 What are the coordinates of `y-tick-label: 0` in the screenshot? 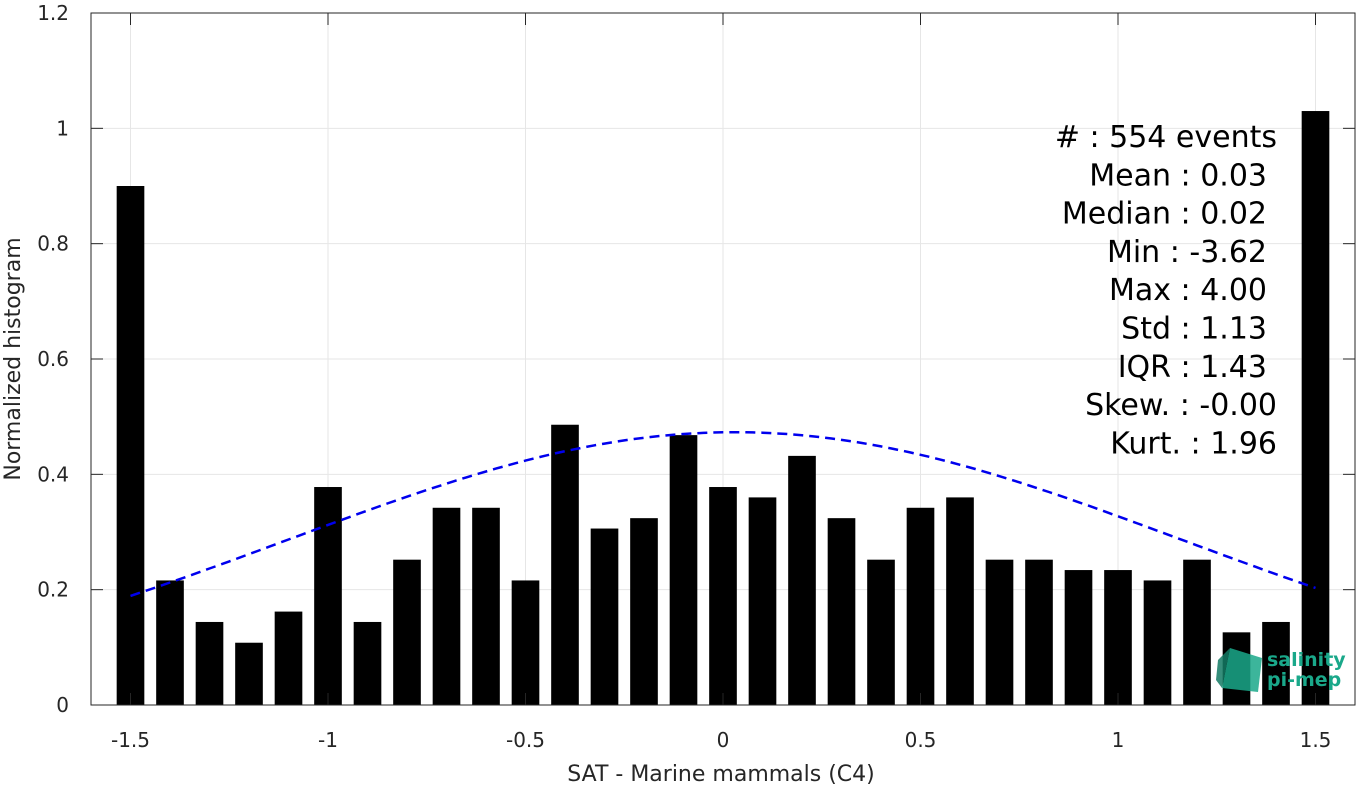 It's located at (62, 705).